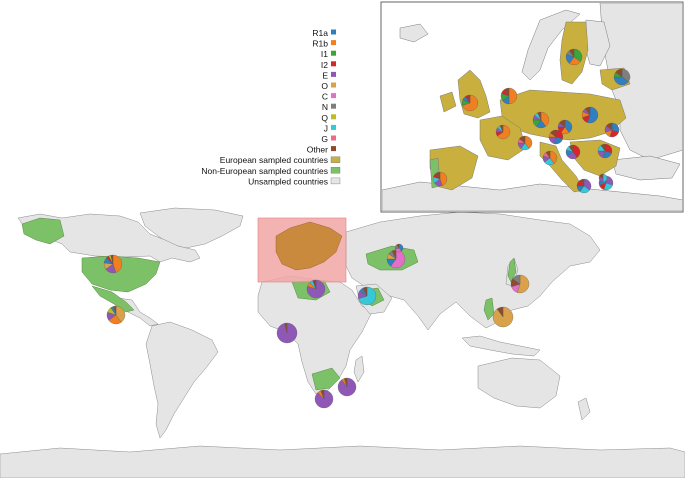 The width and height of the screenshot is (685, 478). Describe the element at coordinates (324, 54) in the screenshot. I see `legend-label: I1` at that location.